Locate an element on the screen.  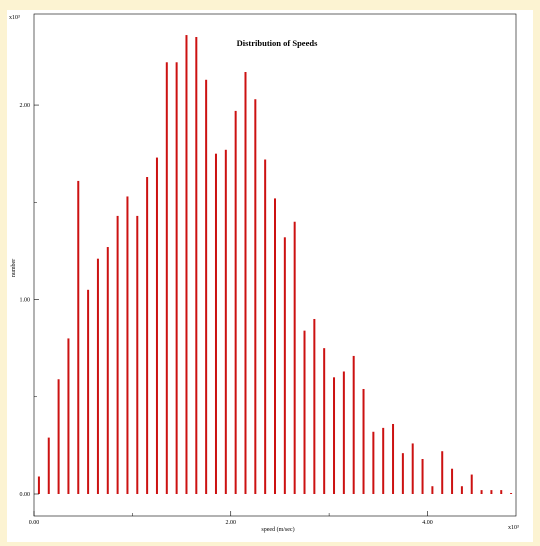
x-axis-label: speed (m/sec) is located at coordinates (277, 529).